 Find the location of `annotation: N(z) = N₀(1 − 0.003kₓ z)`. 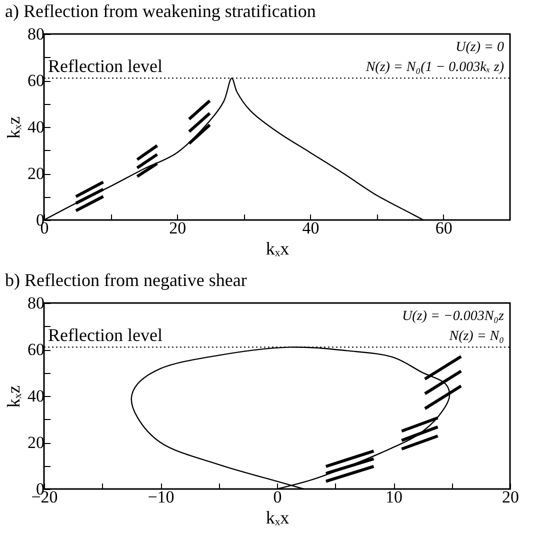

annotation: N(z) = N₀(1 − 0.003kₓ z) is located at coordinates (434, 67).